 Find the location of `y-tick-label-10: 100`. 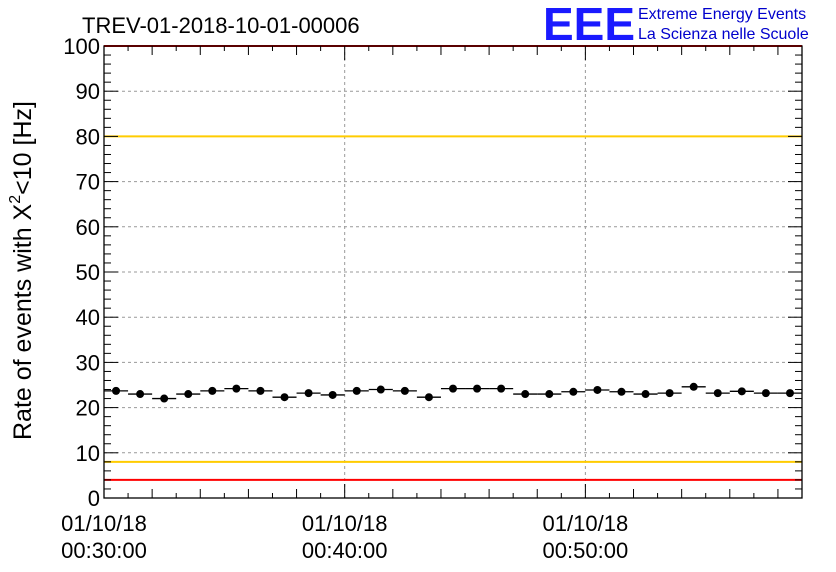

y-tick-label-10: 100 is located at coordinates (81, 46).